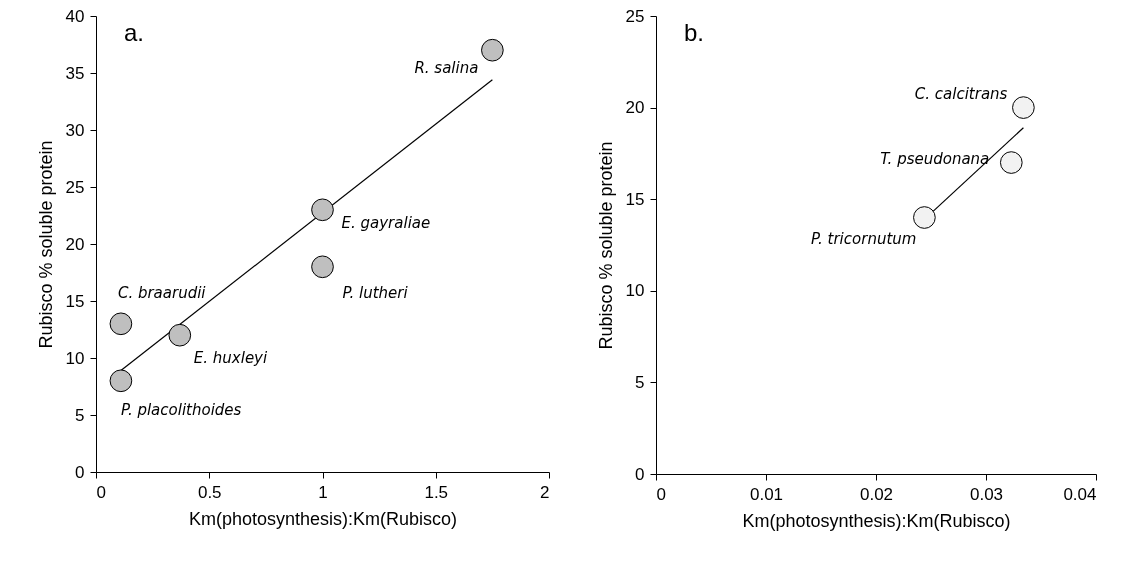  I want to click on x-tick-label: 0.01, so click(766, 494).